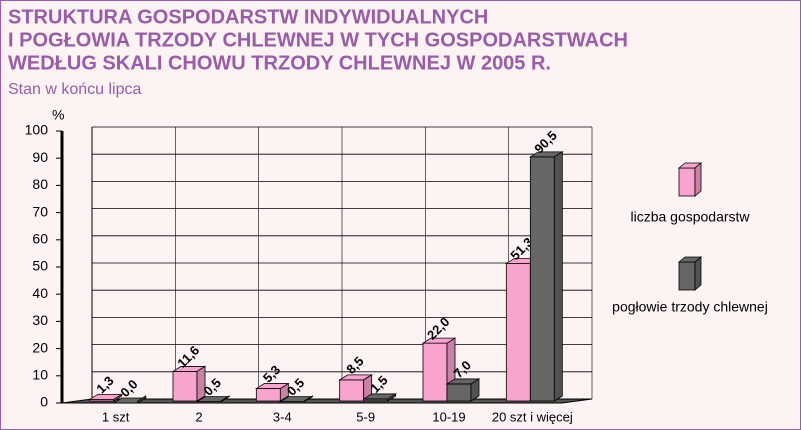 Image resolution: width=801 pixels, height=430 pixels. I want to click on legend-label: liczba gospodarstw, so click(690, 217).